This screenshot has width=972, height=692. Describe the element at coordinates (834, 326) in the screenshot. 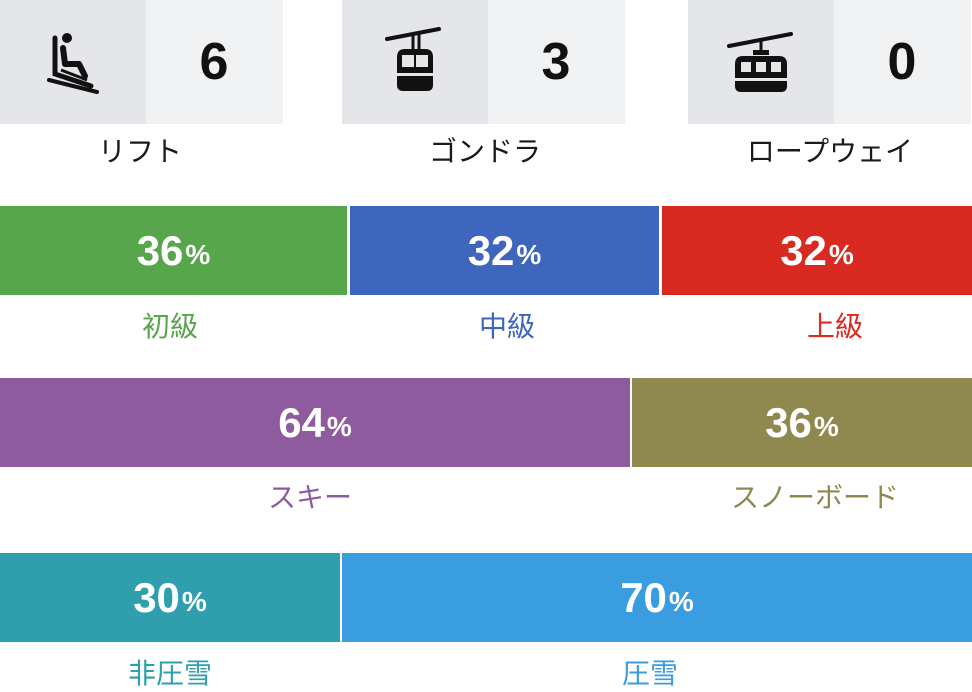

I see `label-advanced: 上級` at that location.